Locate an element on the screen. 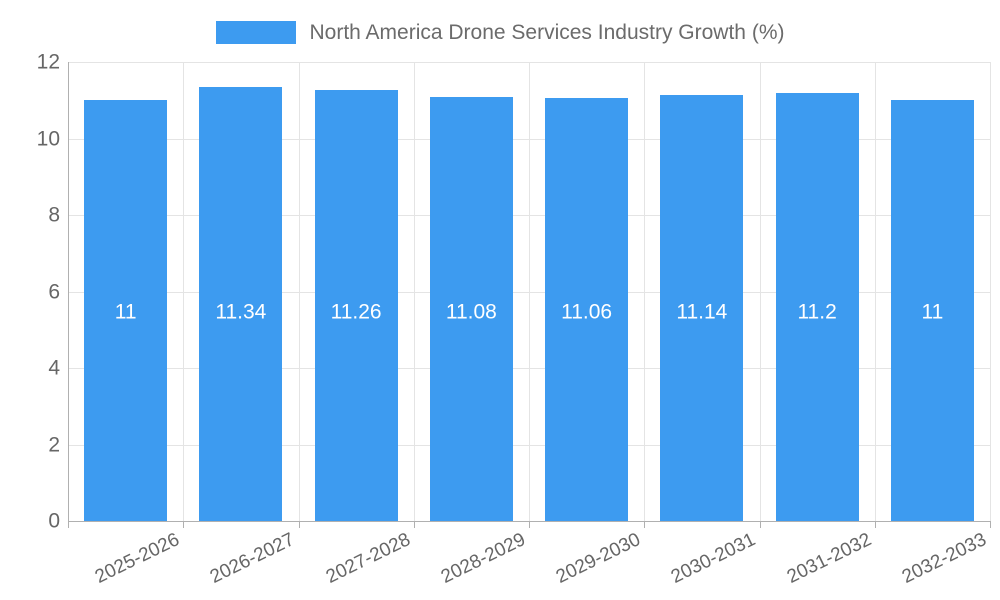  bar-value-label: 11.14 is located at coordinates (702, 312).